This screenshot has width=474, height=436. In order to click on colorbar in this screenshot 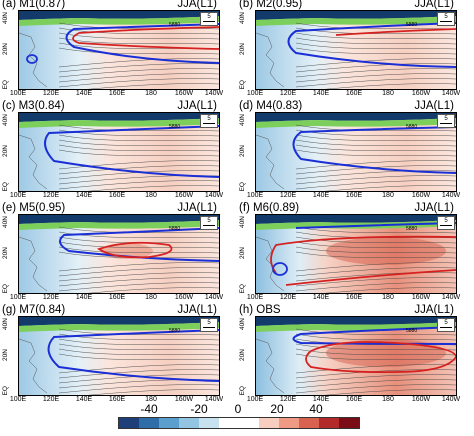, I will do `click(239, 423)`.